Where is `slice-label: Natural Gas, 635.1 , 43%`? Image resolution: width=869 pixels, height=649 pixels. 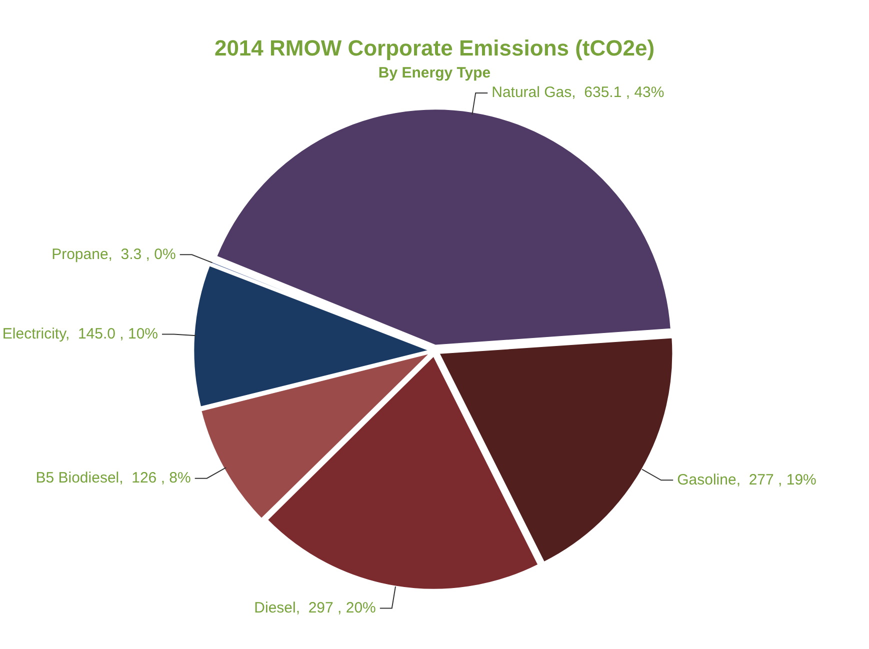
slice-label: Natural Gas, 635.1 , 43% is located at coordinates (578, 93).